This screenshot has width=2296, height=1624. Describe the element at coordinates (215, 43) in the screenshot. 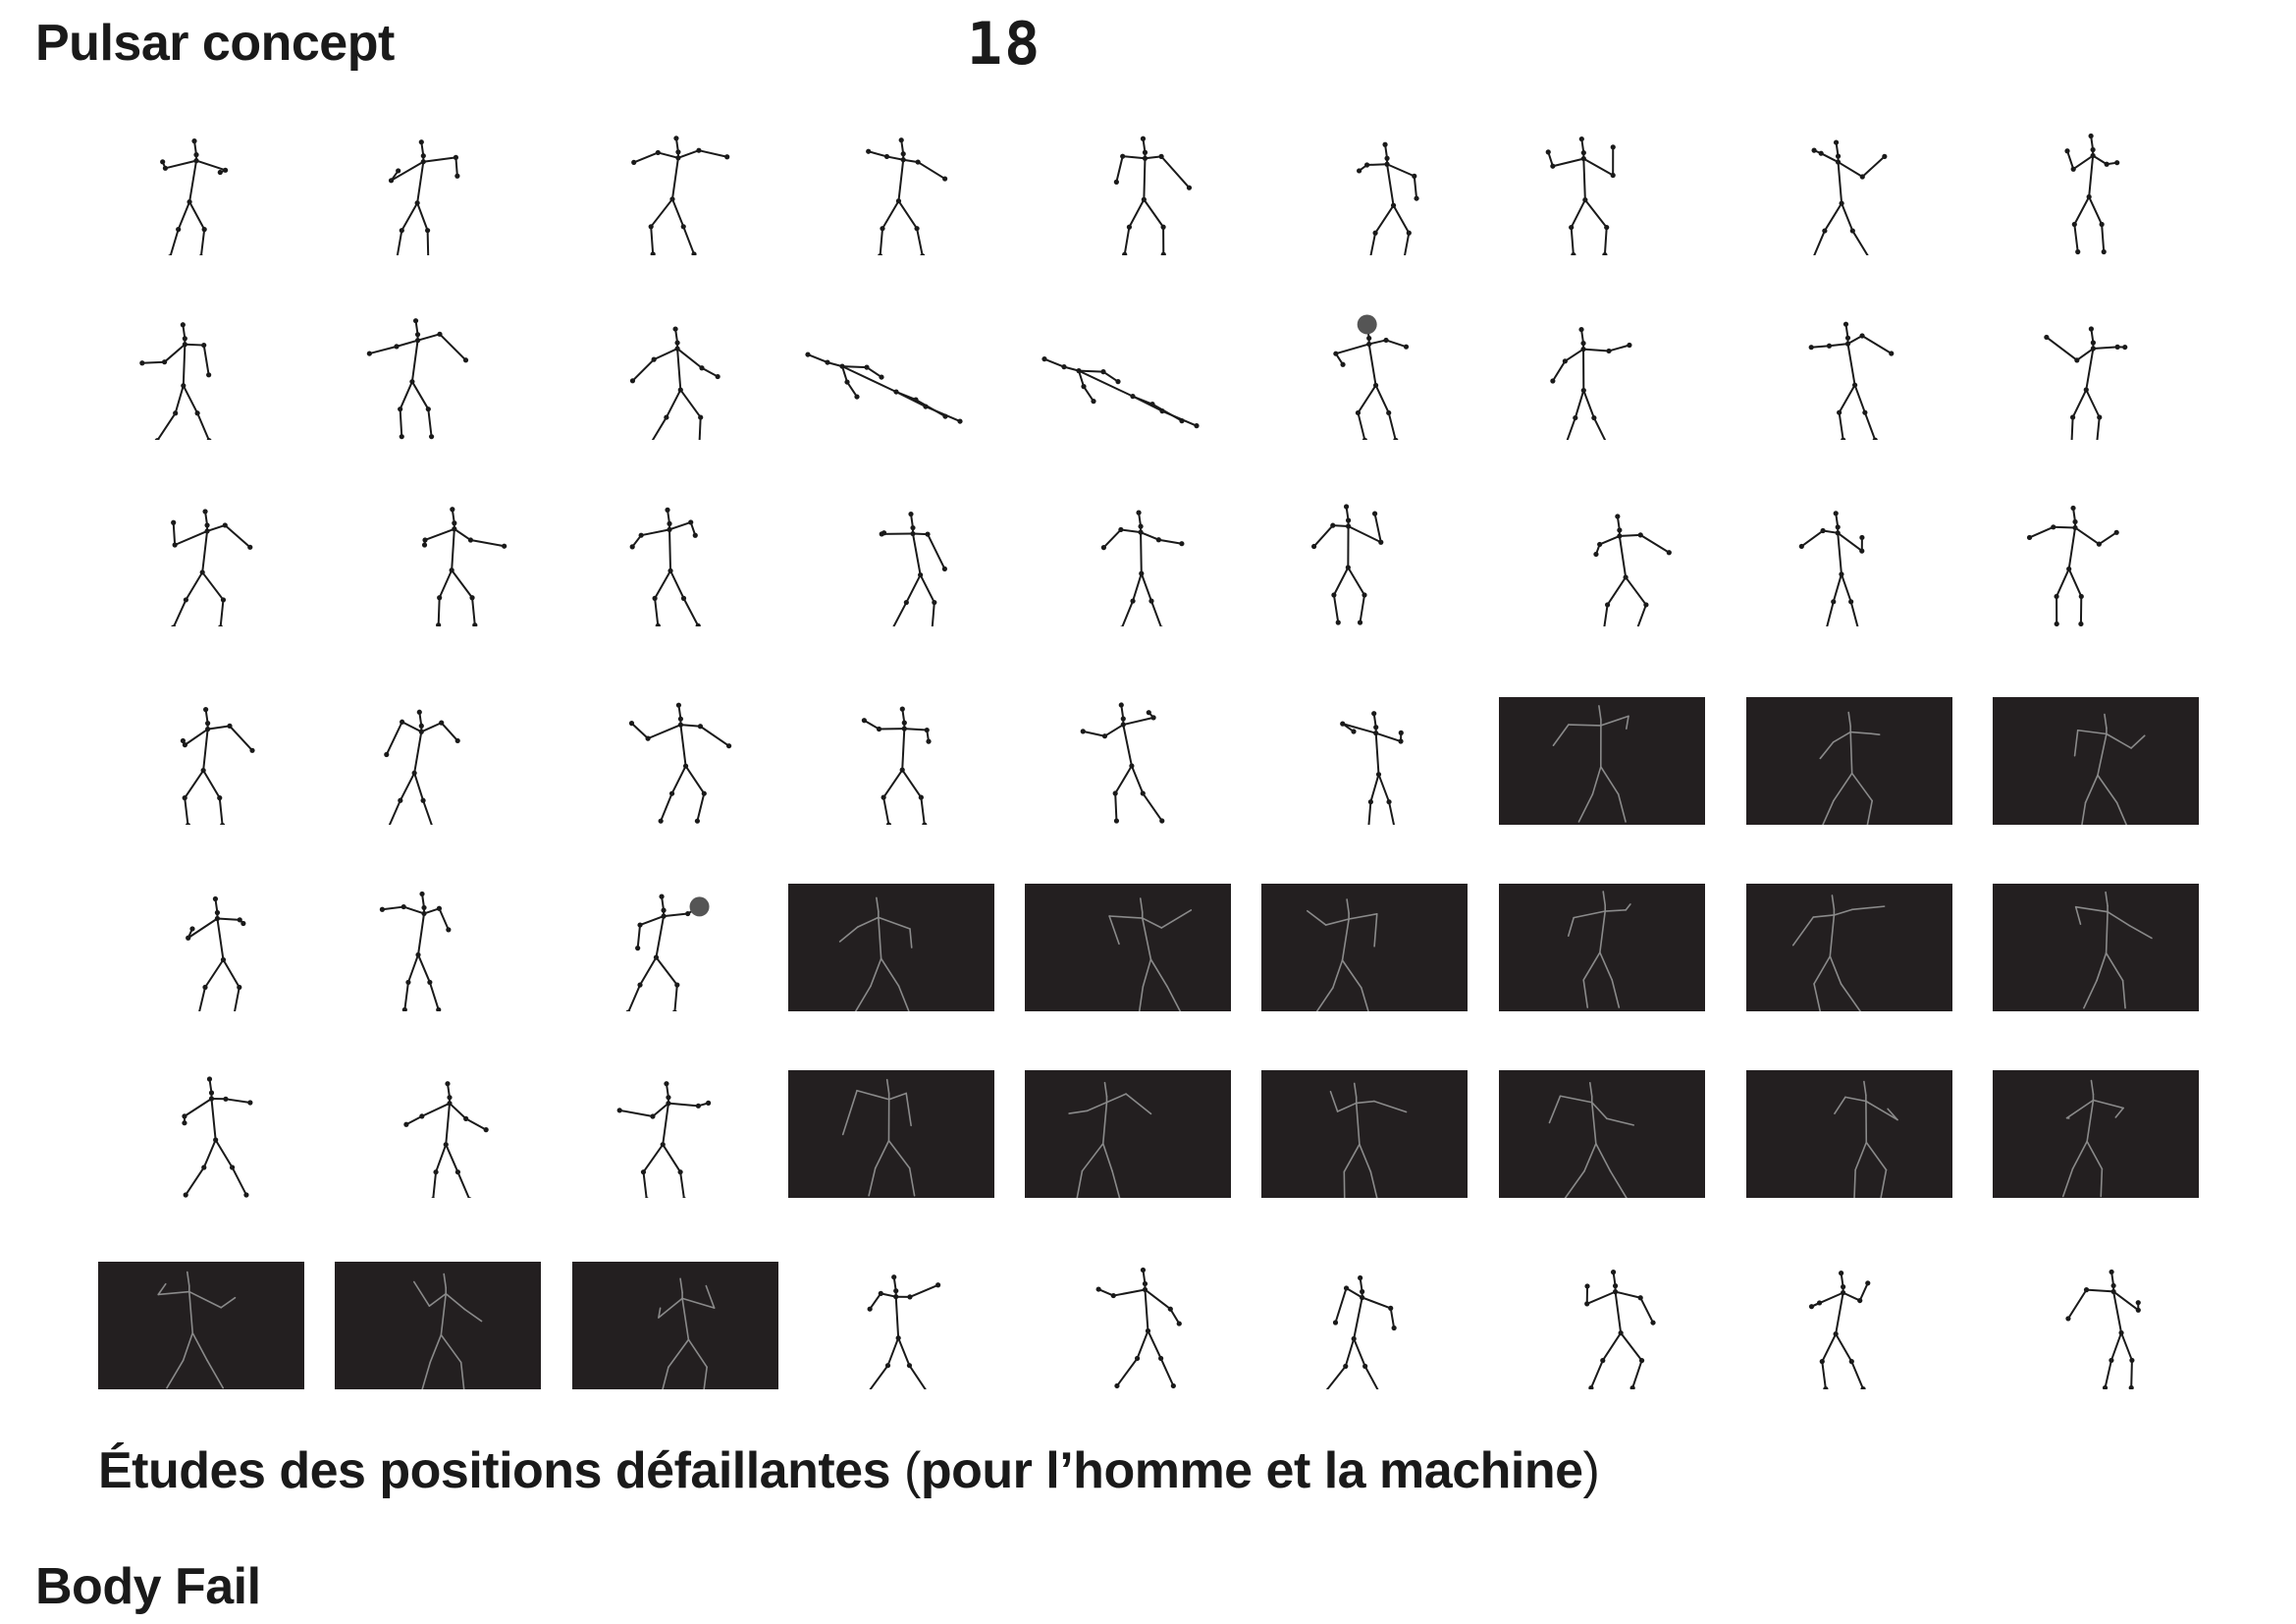

I see `document-title: Pulsar concept` at that location.